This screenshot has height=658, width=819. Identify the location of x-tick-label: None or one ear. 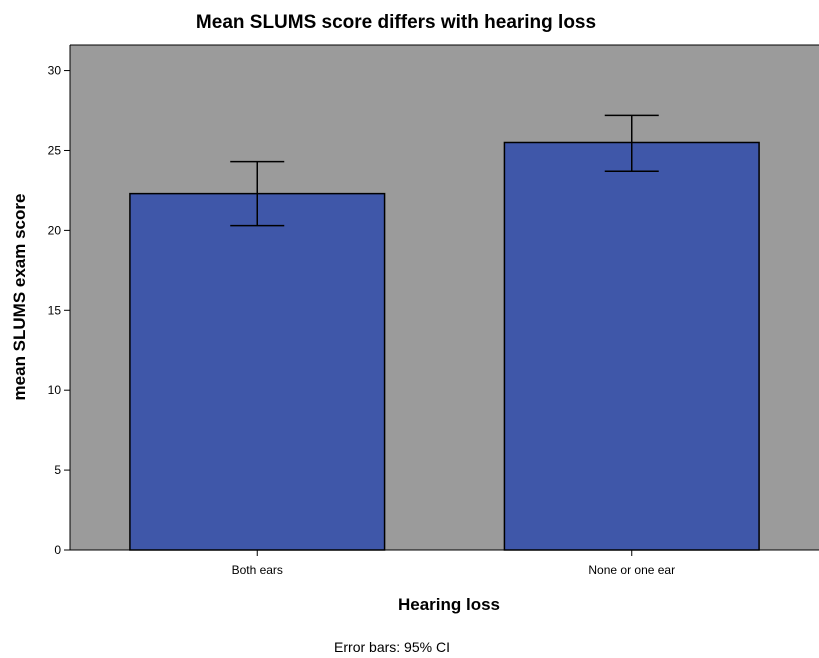
(631, 570).